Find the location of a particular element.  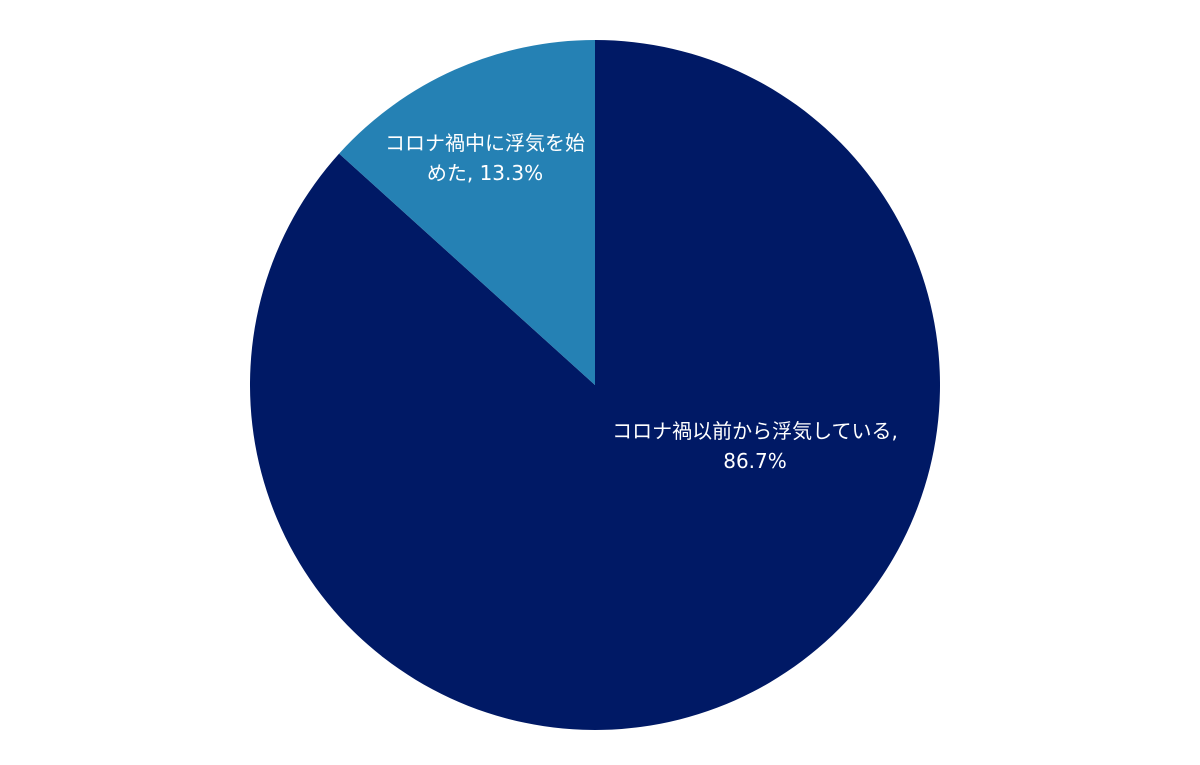

pie-slice is located at coordinates (467, 212).